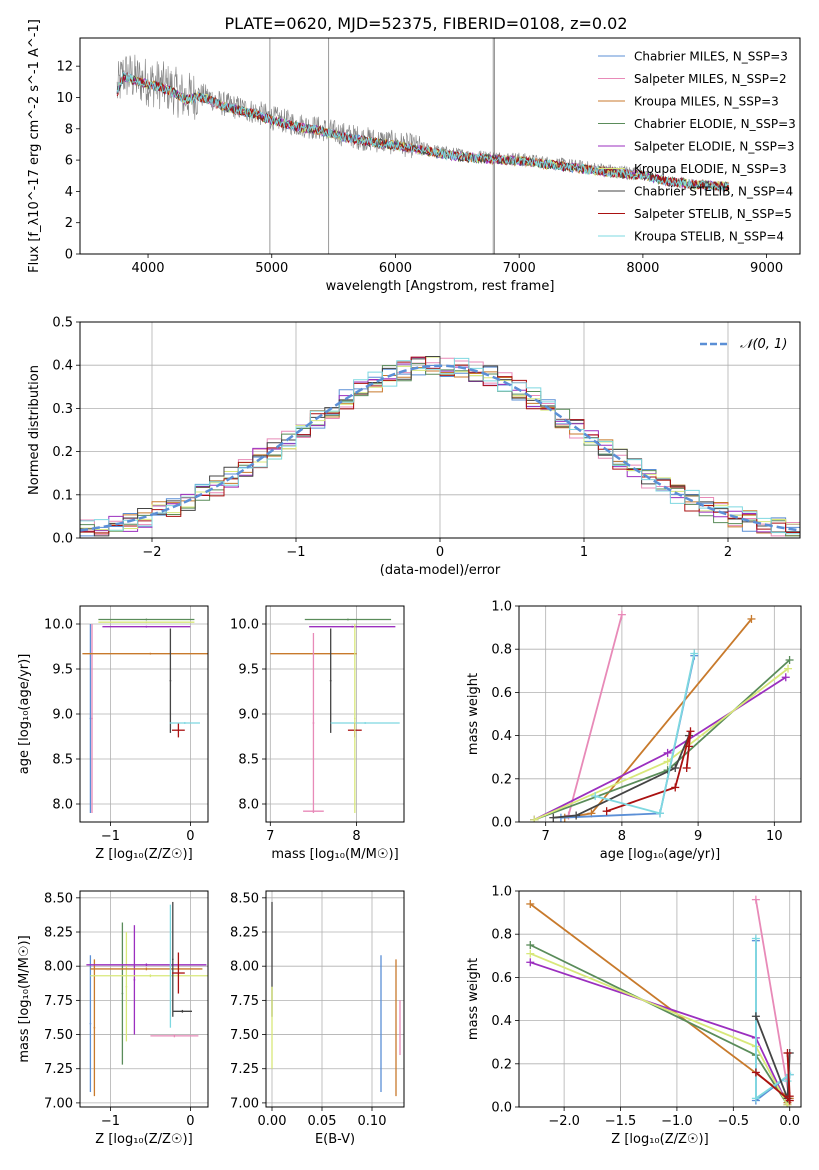 The image size is (819, 1170). What do you see at coordinates (58, 625) in the screenshot?
I see `y-tick-label: 10.0` at bounding box center [58, 625].